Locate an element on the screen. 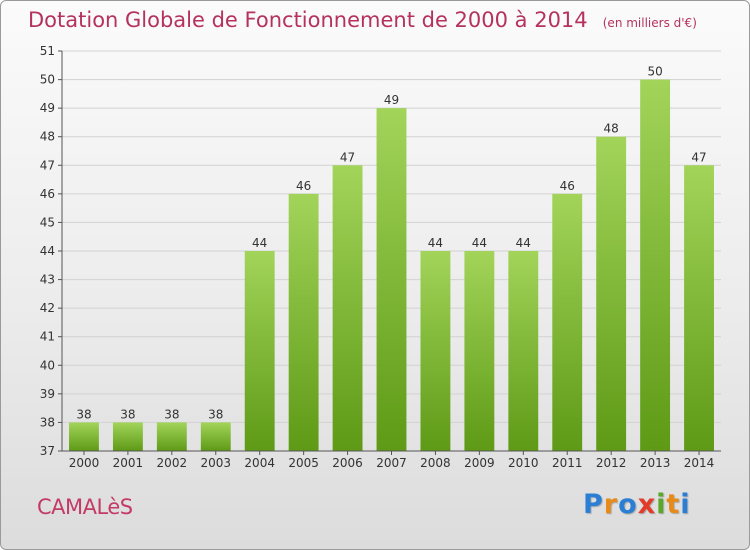  y-tick-label: 38 is located at coordinates (47, 422).